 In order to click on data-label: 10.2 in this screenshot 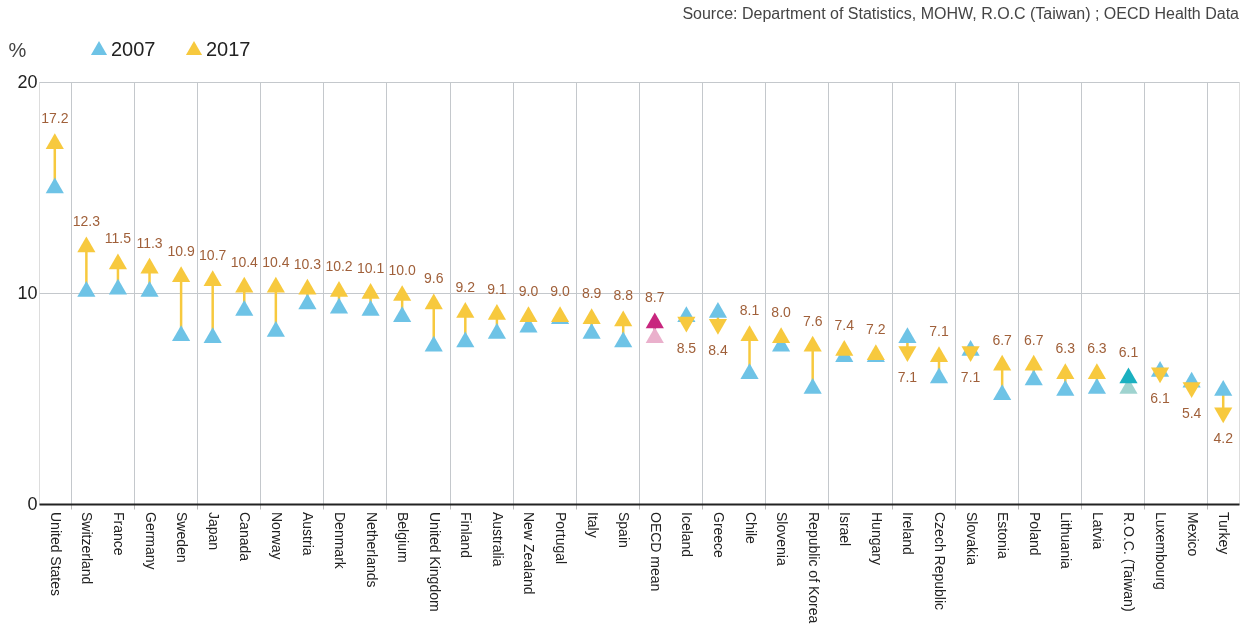, I will do `click(339, 265)`.